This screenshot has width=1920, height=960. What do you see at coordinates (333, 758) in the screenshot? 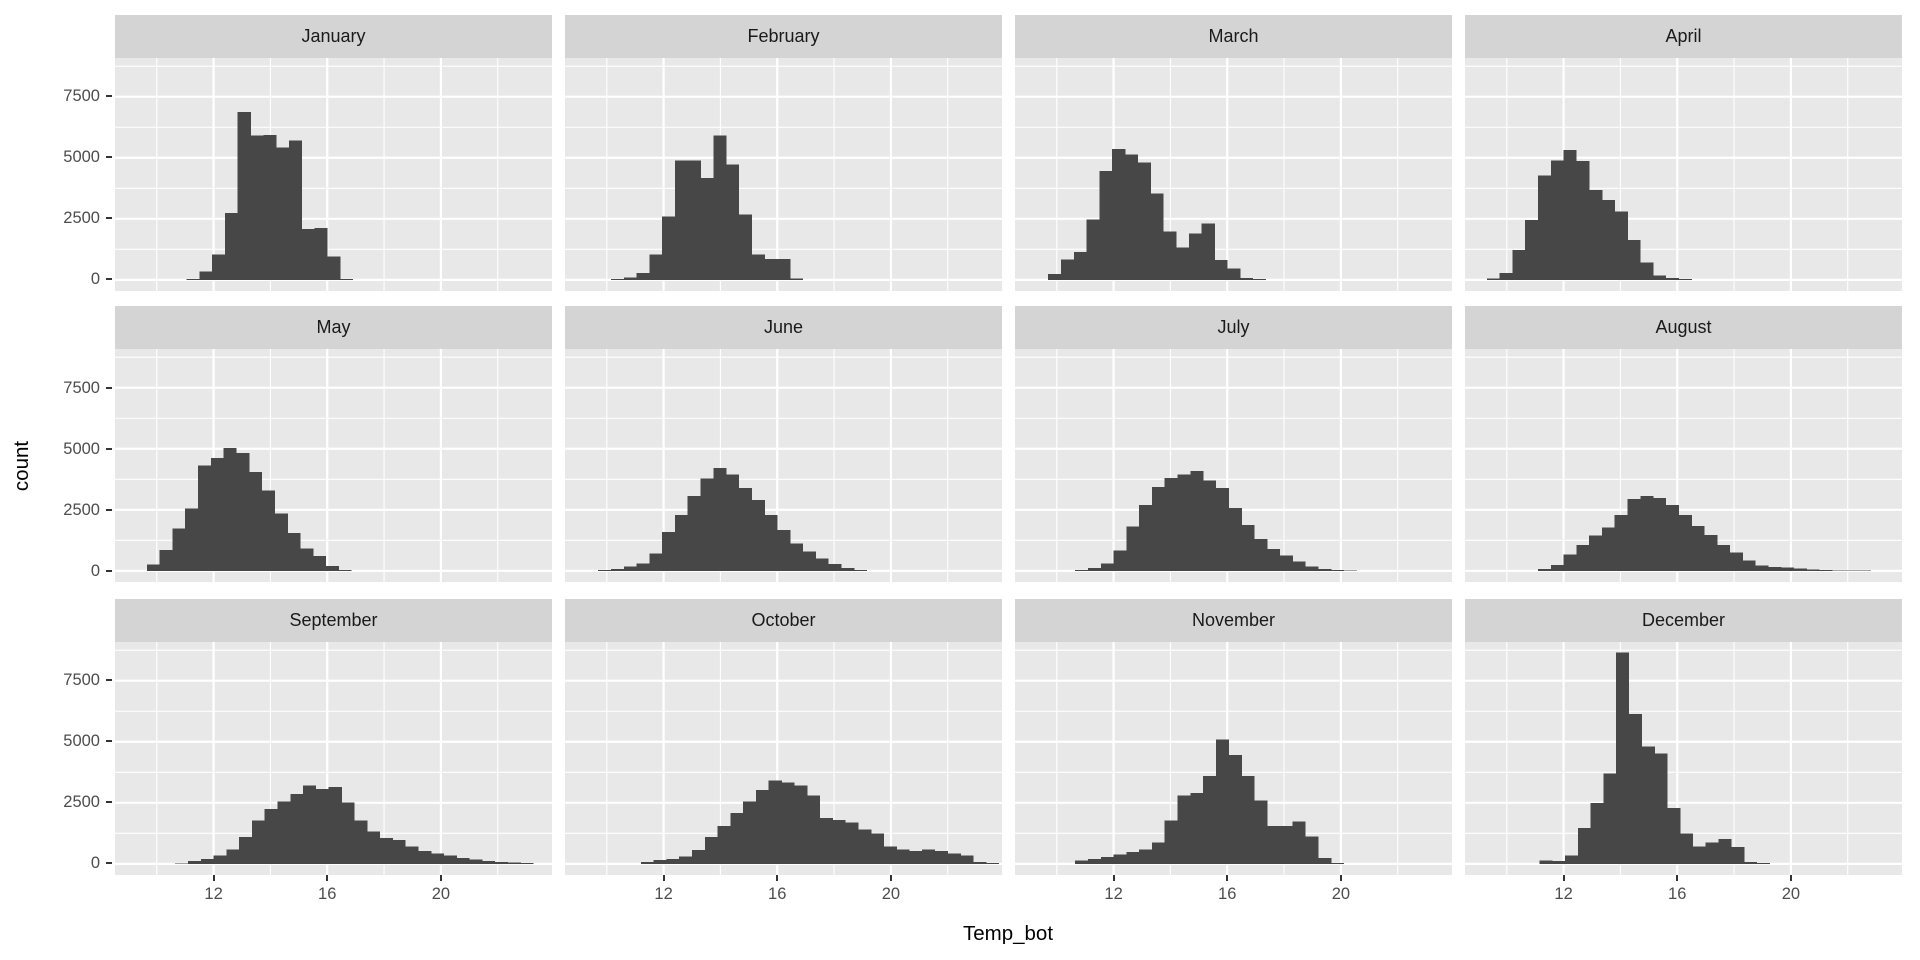
I see `facet-panel-september` at bounding box center [333, 758].